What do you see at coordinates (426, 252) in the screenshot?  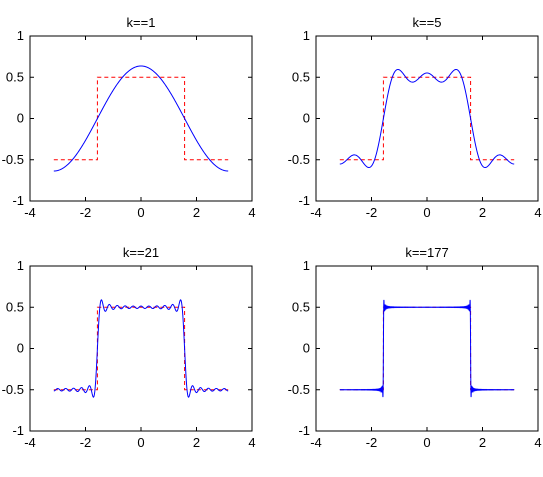 I see `subplot-title: k==177` at bounding box center [426, 252].